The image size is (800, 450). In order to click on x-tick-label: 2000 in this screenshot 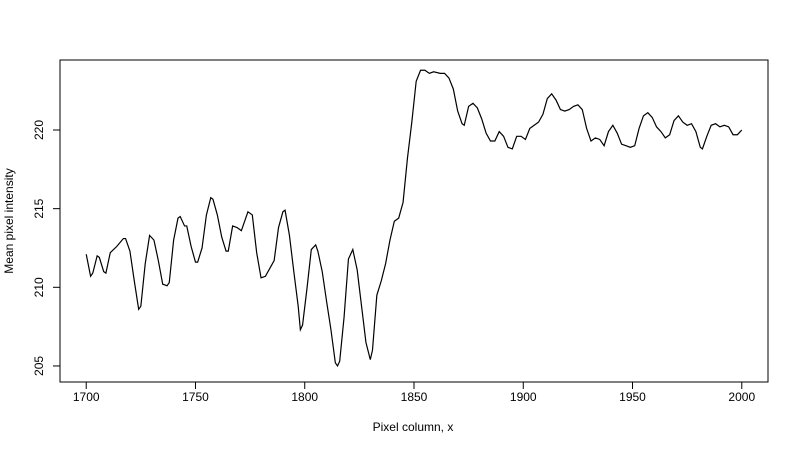, I will do `click(741, 397)`.